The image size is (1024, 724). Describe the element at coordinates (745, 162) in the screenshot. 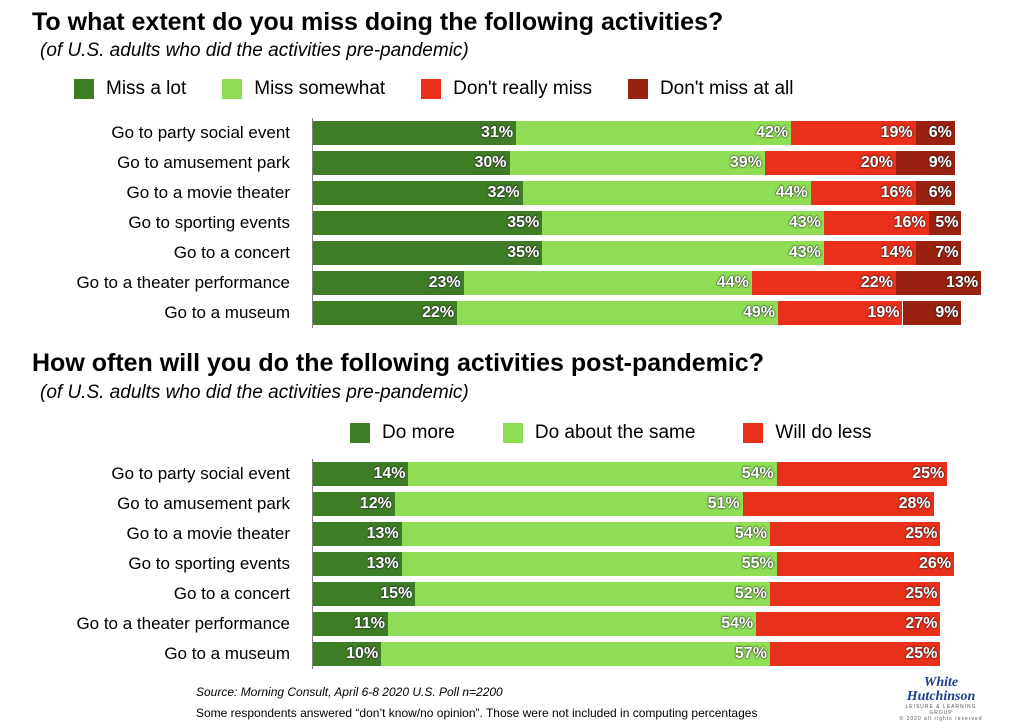

I see `data-label: 39%` at that location.